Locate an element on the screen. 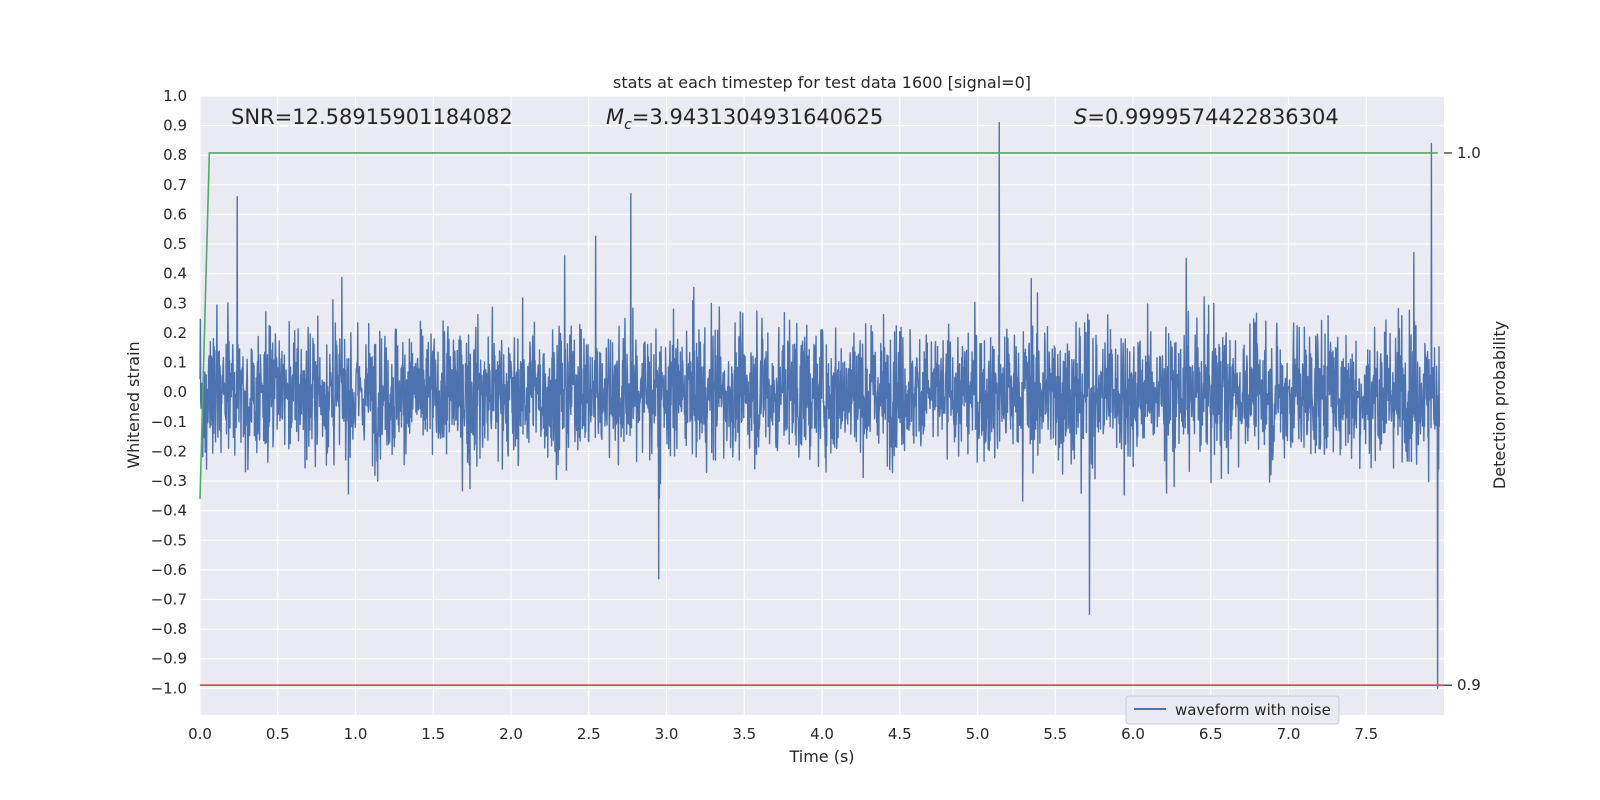 This screenshot has width=1600, height=800. x-tick-label: 4.0 is located at coordinates (822, 734).